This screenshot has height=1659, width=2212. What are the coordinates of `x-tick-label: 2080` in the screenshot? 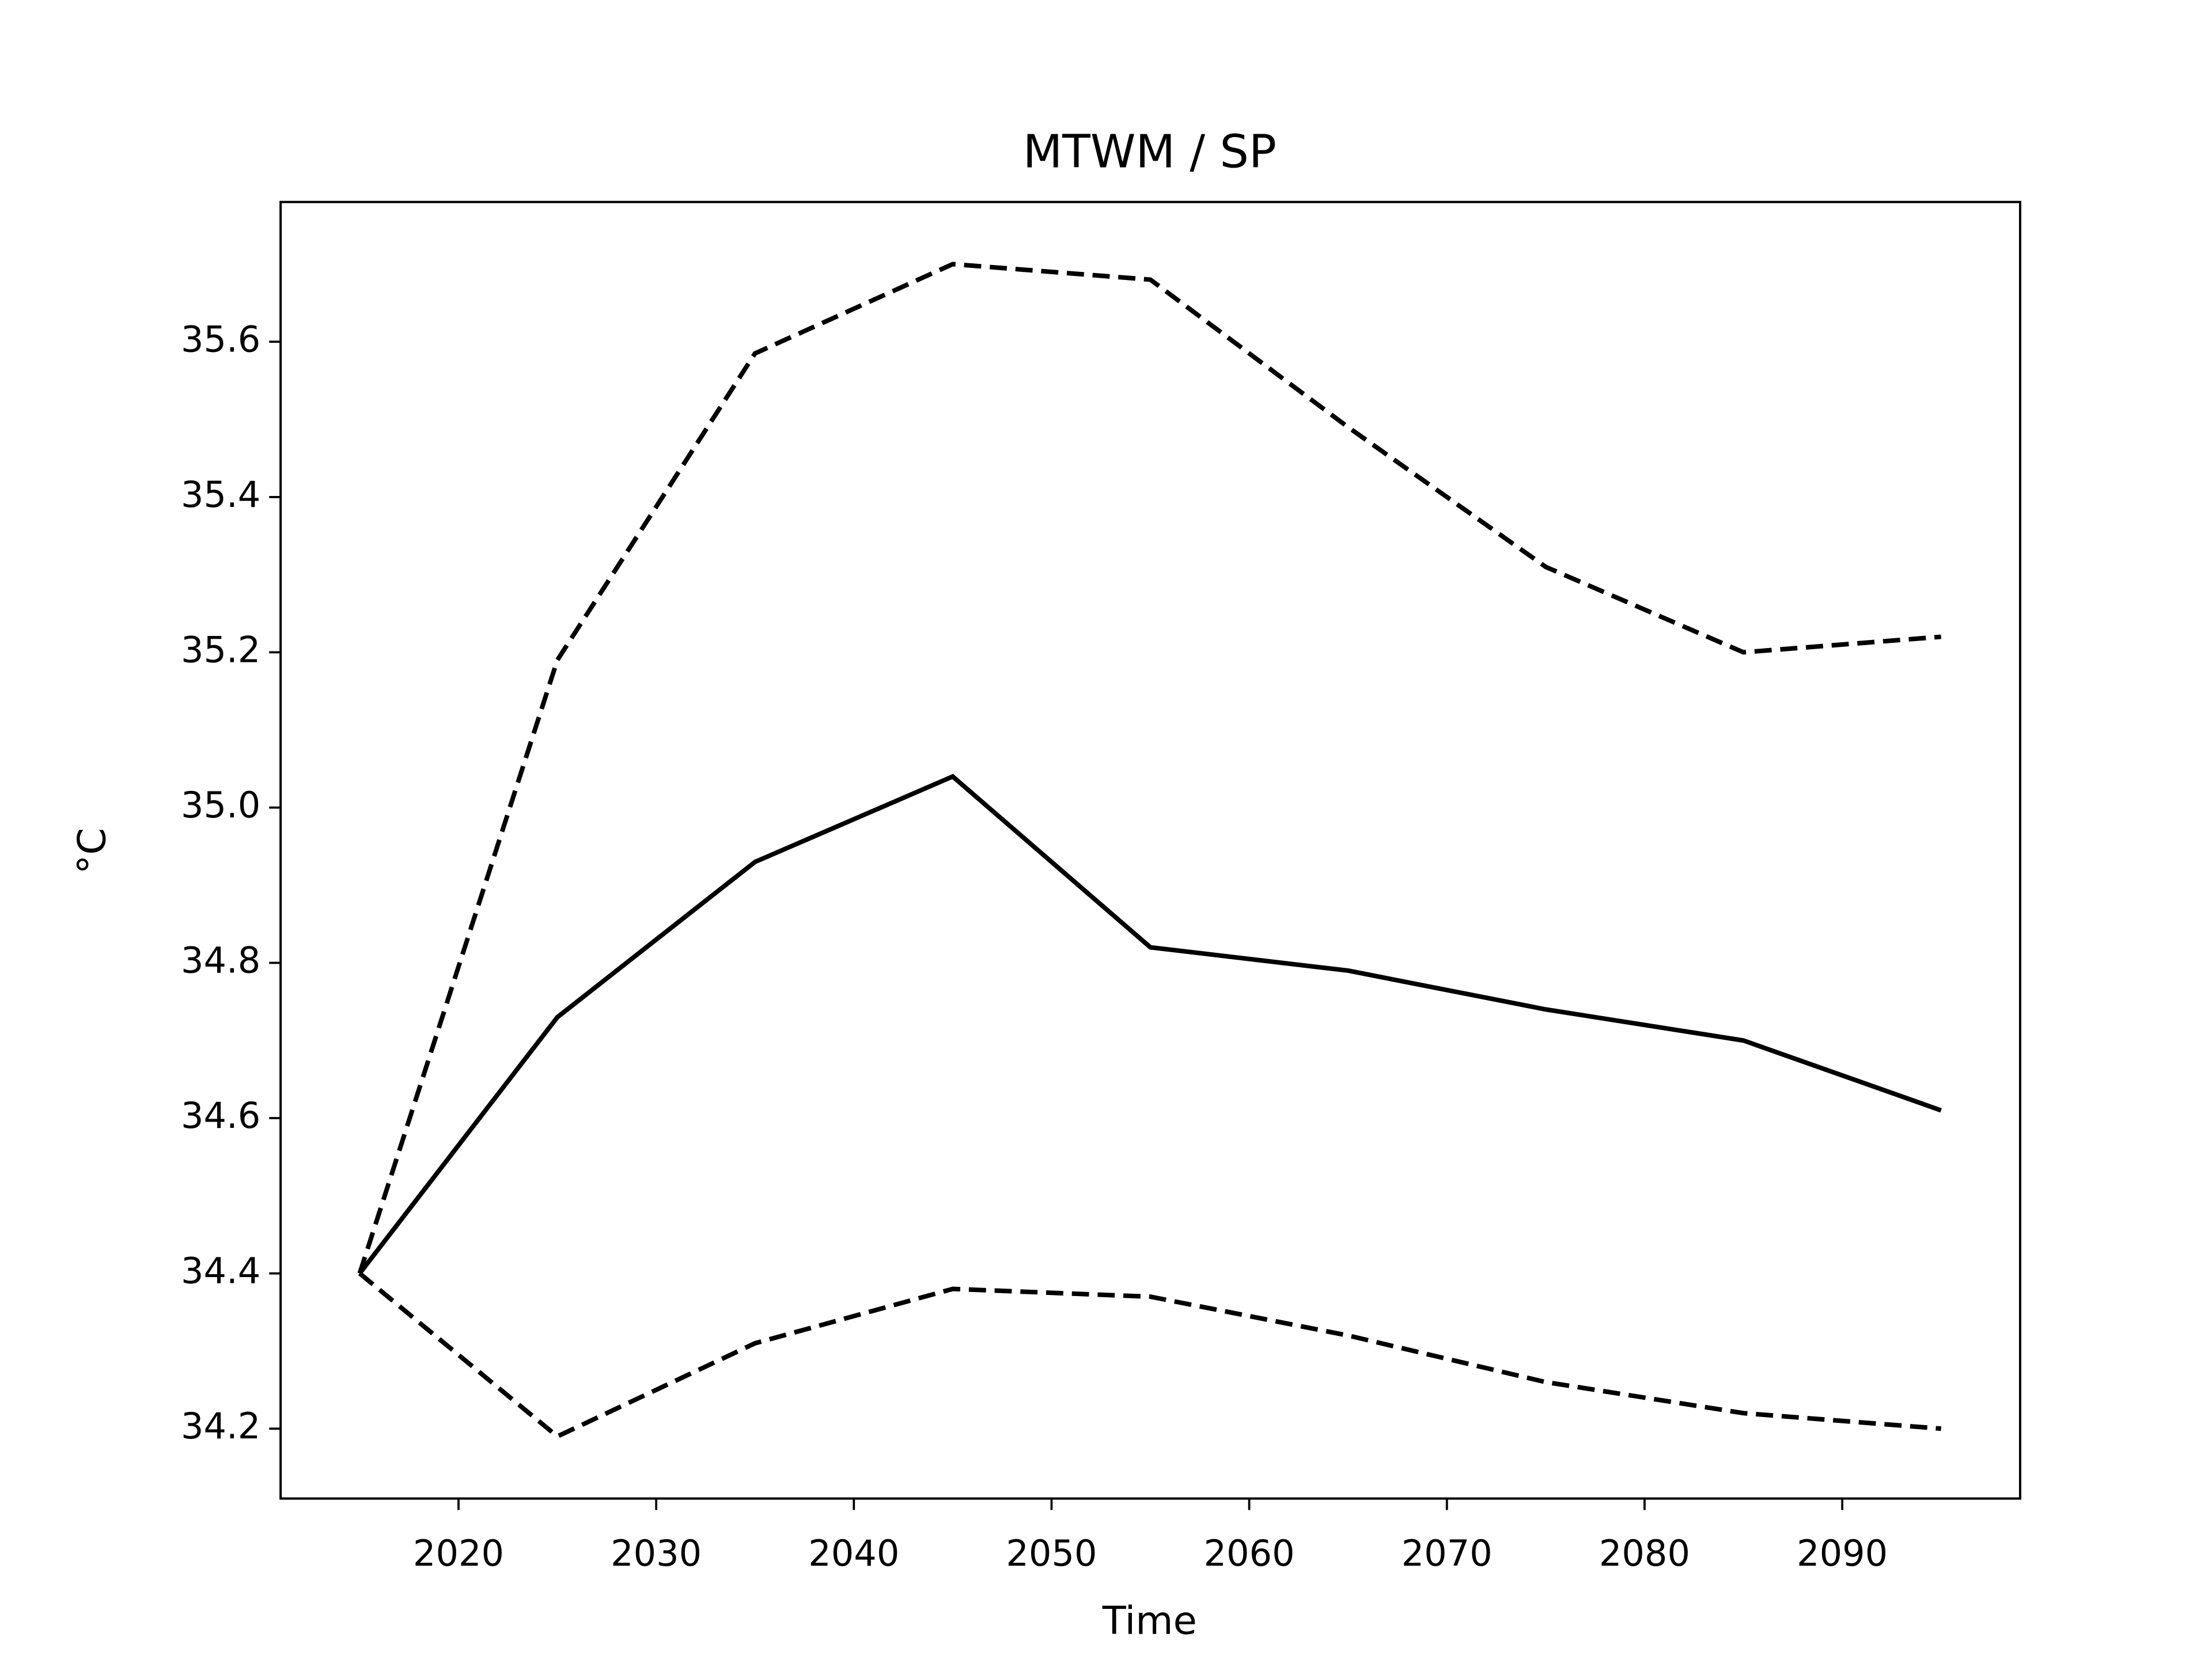 It's located at (1644, 1553).